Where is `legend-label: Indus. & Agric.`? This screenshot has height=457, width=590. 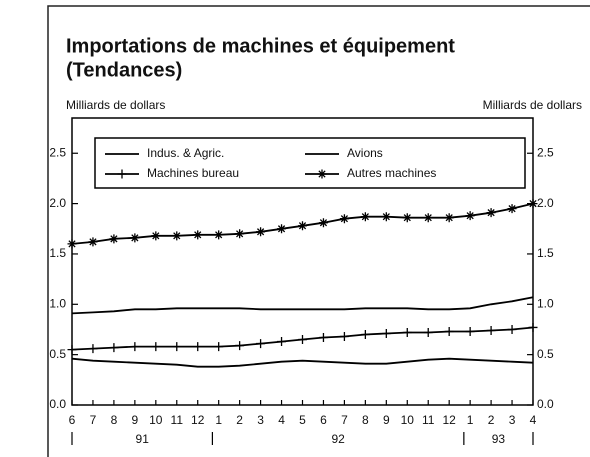
legend-label: Indus. & Agric. is located at coordinates (185, 153).